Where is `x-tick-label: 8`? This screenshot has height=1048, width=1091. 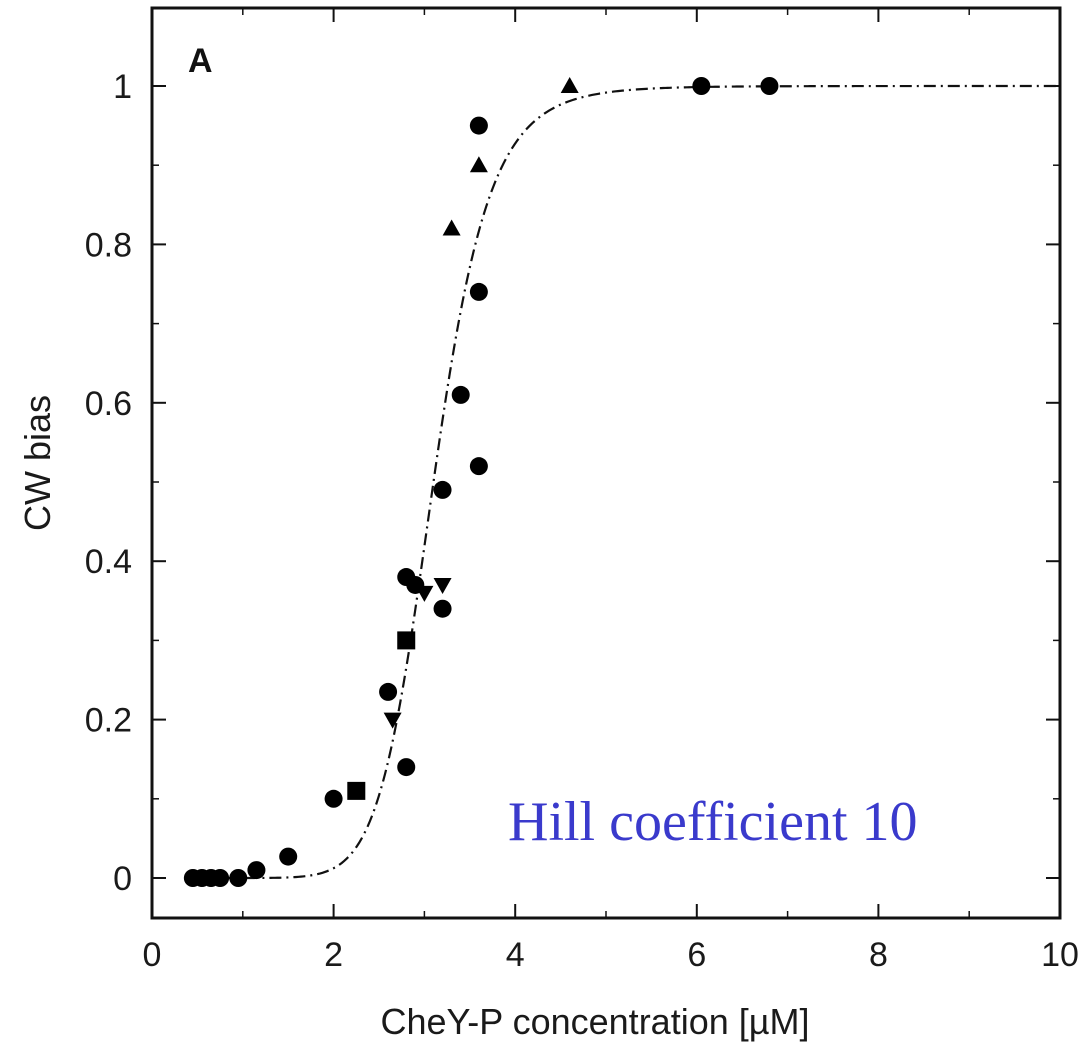 x-tick-label: 8 is located at coordinates (878, 955).